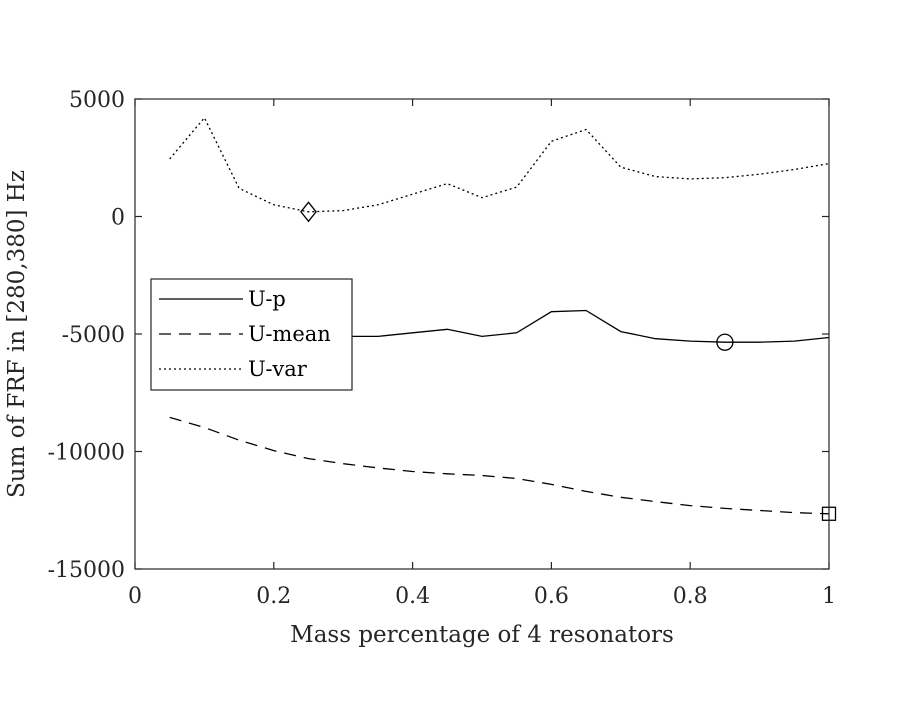  What do you see at coordinates (690, 596) in the screenshot?
I see `x-tick-label: 0.8` at bounding box center [690, 596].